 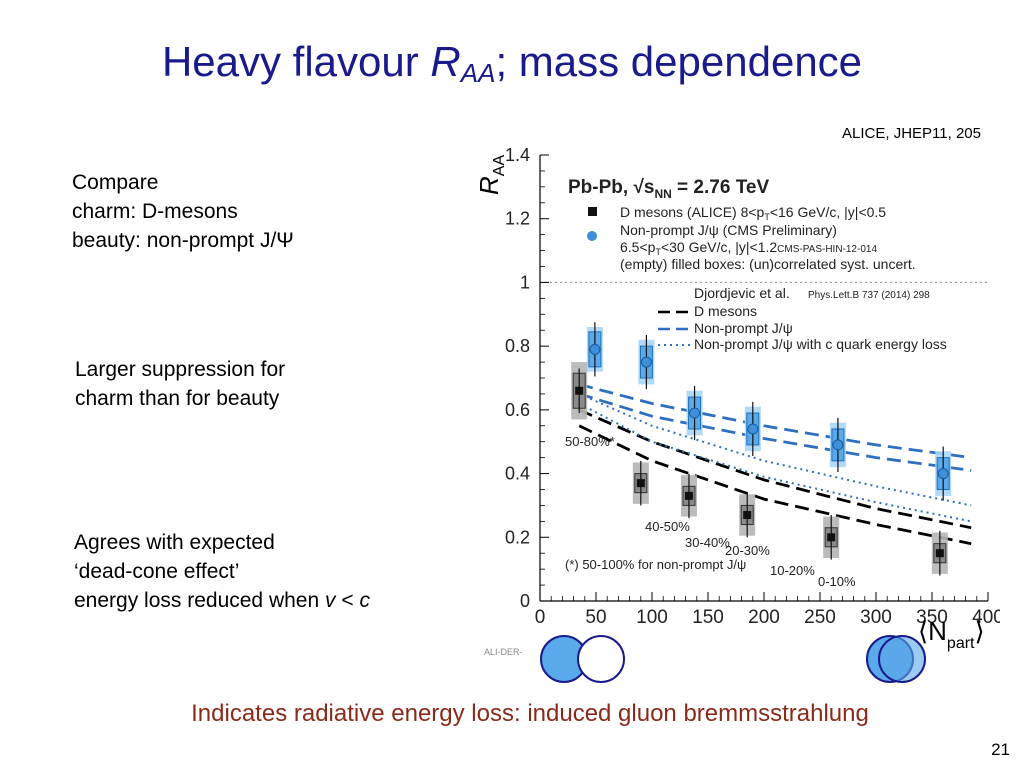 I want to click on legend-d-mesons: D mesons (ALICE) 8<pT<16 GeV/c, |y|<0.5, so click(x=753, y=213).